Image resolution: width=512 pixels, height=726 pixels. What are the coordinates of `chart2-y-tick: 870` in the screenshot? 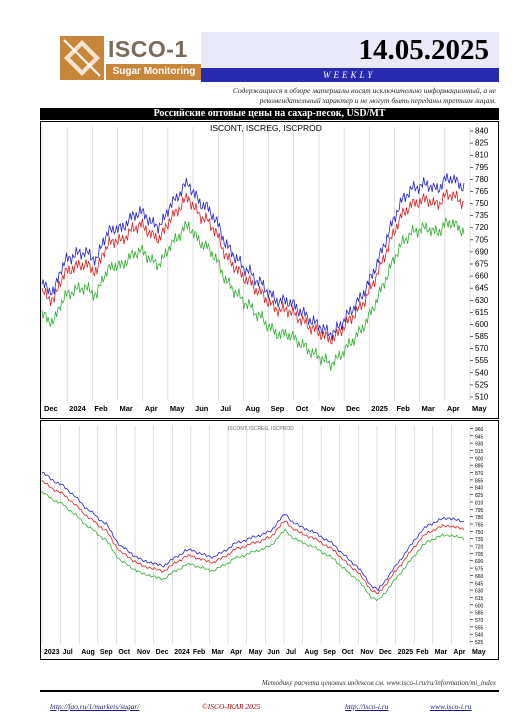 It's located at (479, 474).